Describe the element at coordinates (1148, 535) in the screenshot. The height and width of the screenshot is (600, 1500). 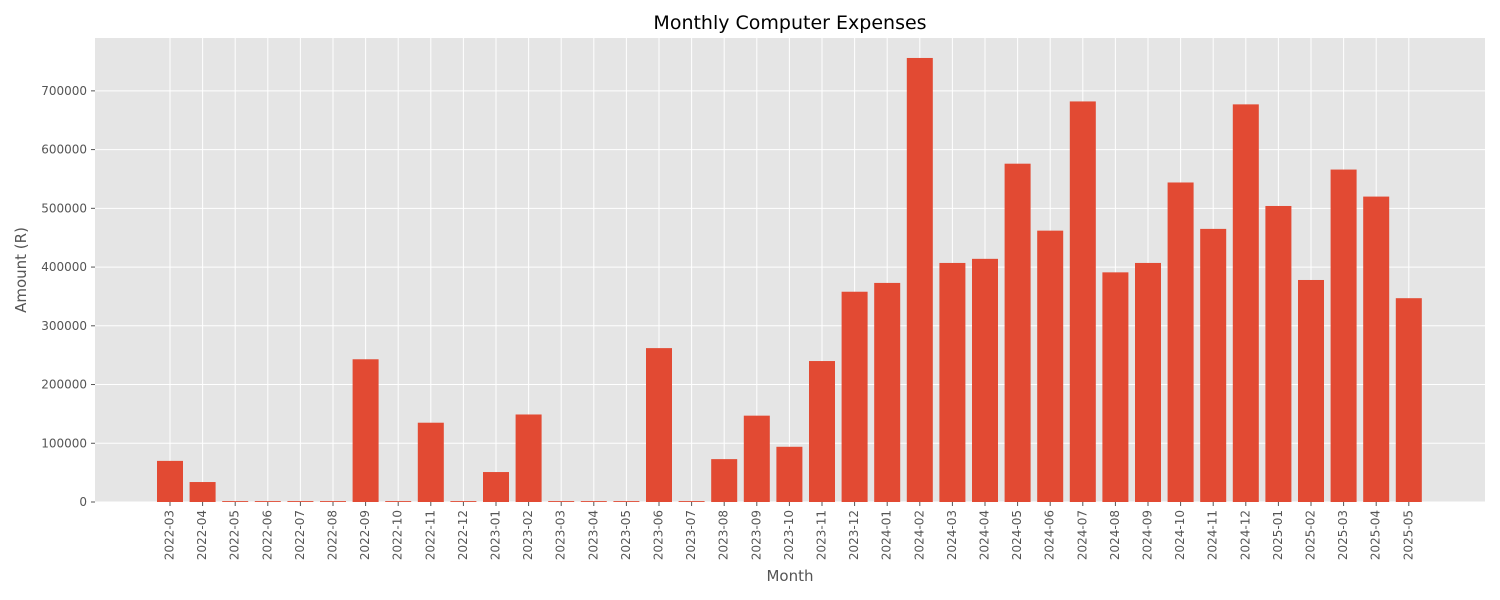
I see `x-tick-label: 2024-09` at that location.